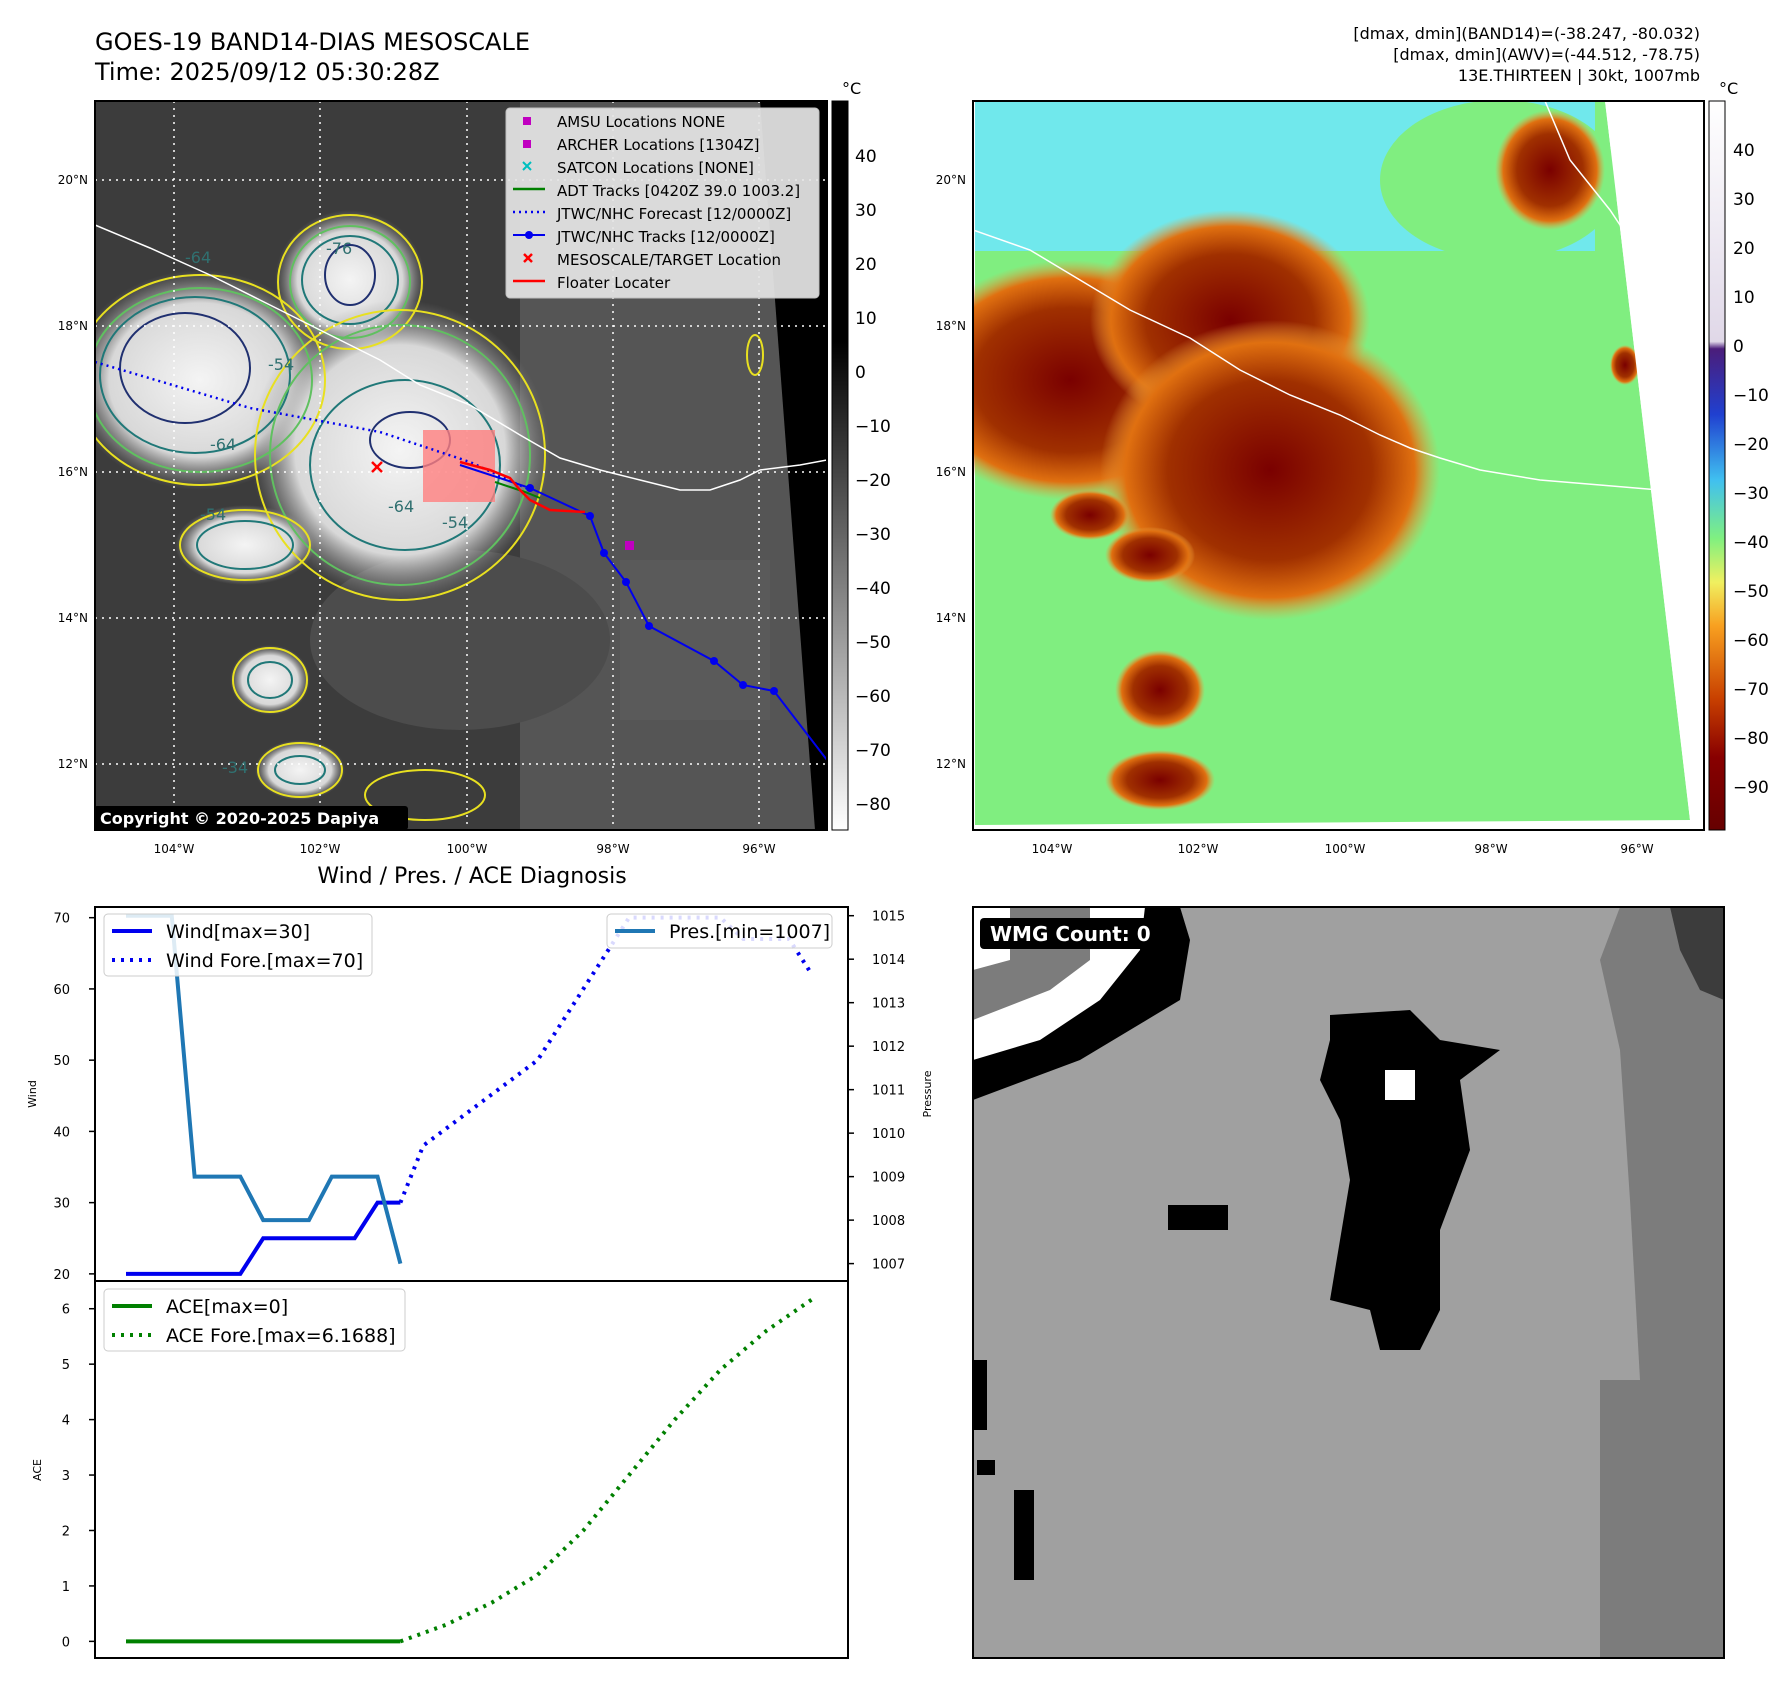 The width and height of the screenshot is (1788, 1690). I want to click on awv-tick: 30, so click(1744, 200).